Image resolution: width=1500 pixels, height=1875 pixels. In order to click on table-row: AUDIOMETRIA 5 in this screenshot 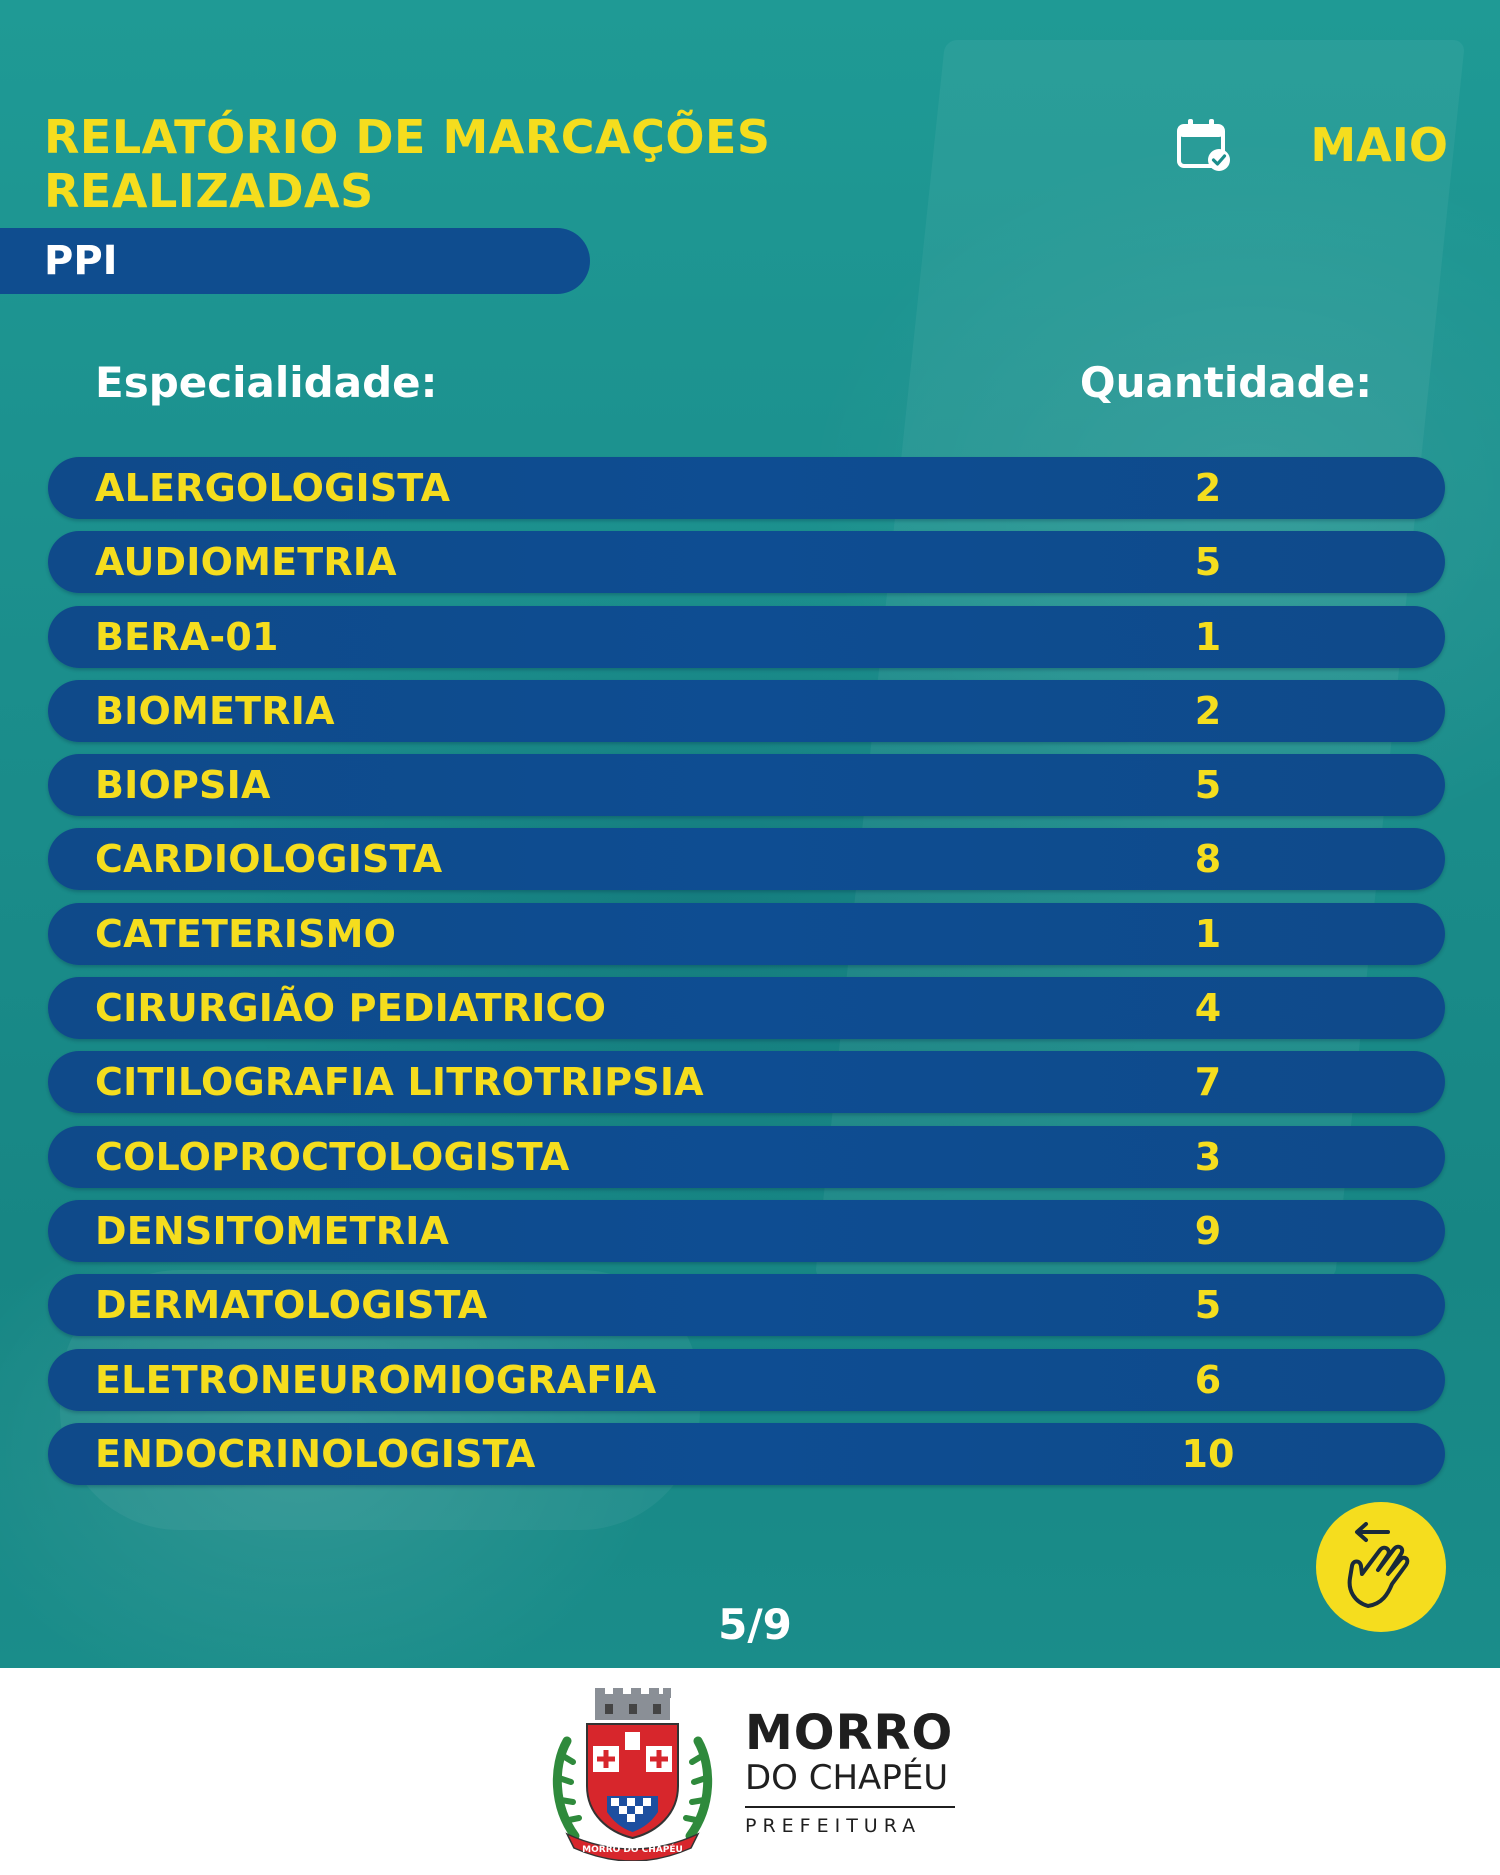, I will do `click(746, 562)`.